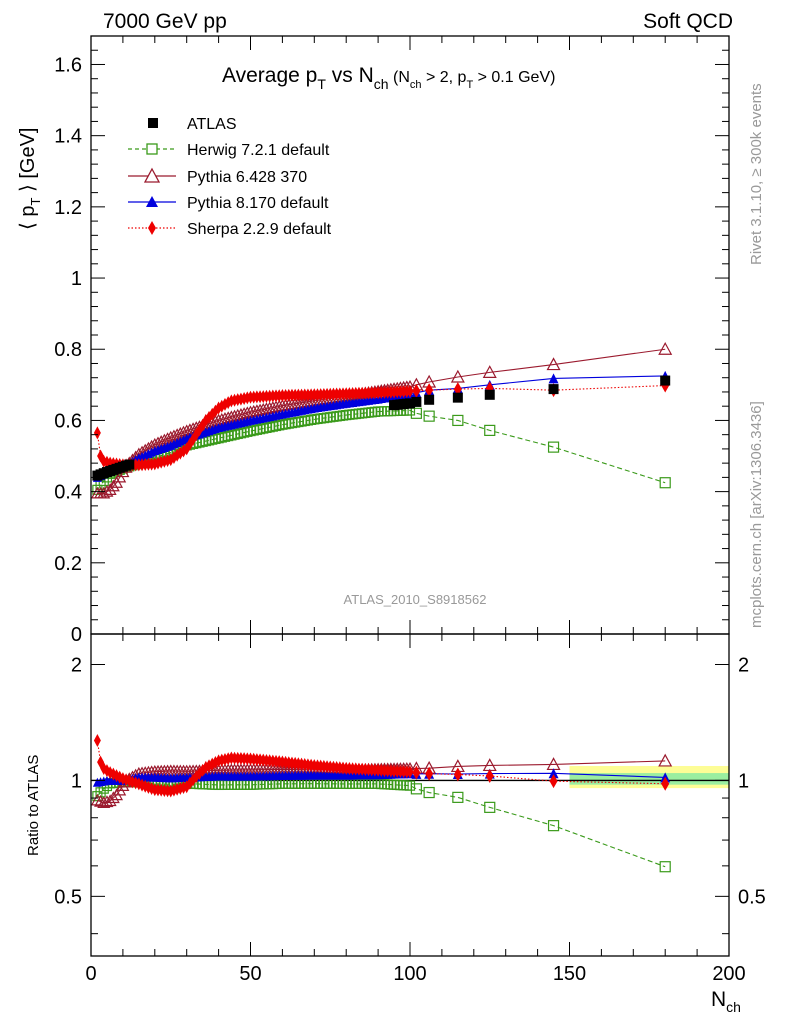 The image size is (786, 1024). I want to click on legend-label-sherpa: Sherpa 2.2.9 default, so click(259, 229).